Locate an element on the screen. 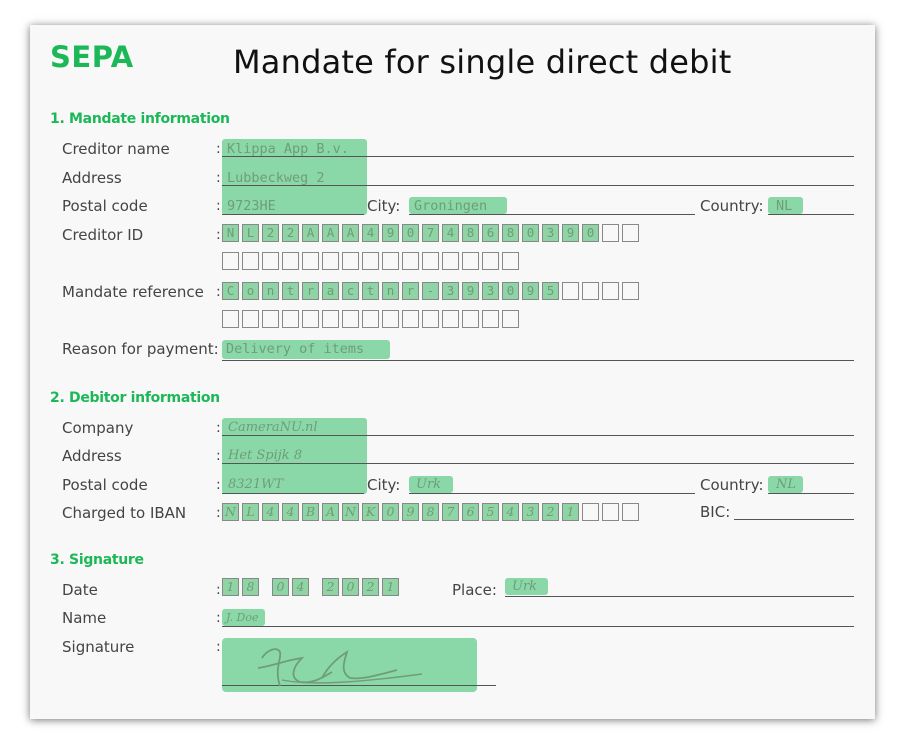  reason-field: Delivery of items is located at coordinates (295, 349).